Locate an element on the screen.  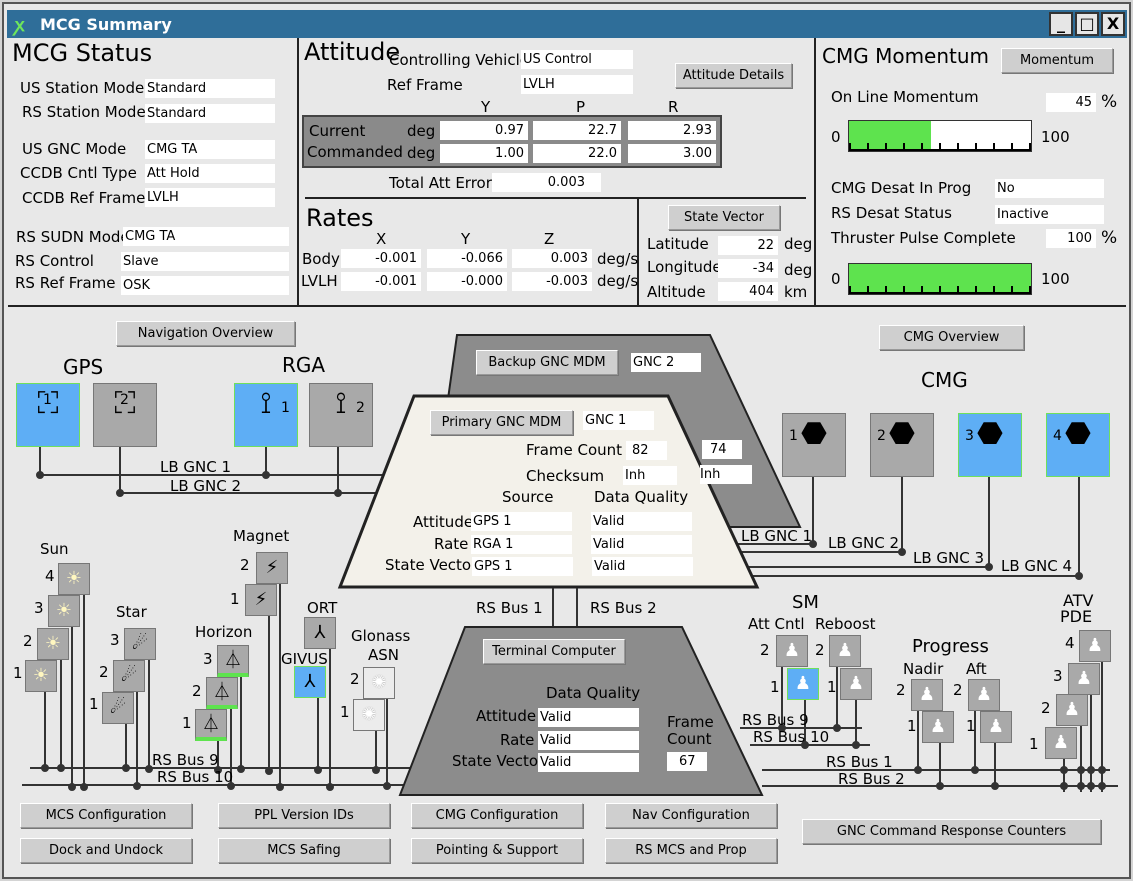
cmg-desat-field: No is located at coordinates (1049, 188).